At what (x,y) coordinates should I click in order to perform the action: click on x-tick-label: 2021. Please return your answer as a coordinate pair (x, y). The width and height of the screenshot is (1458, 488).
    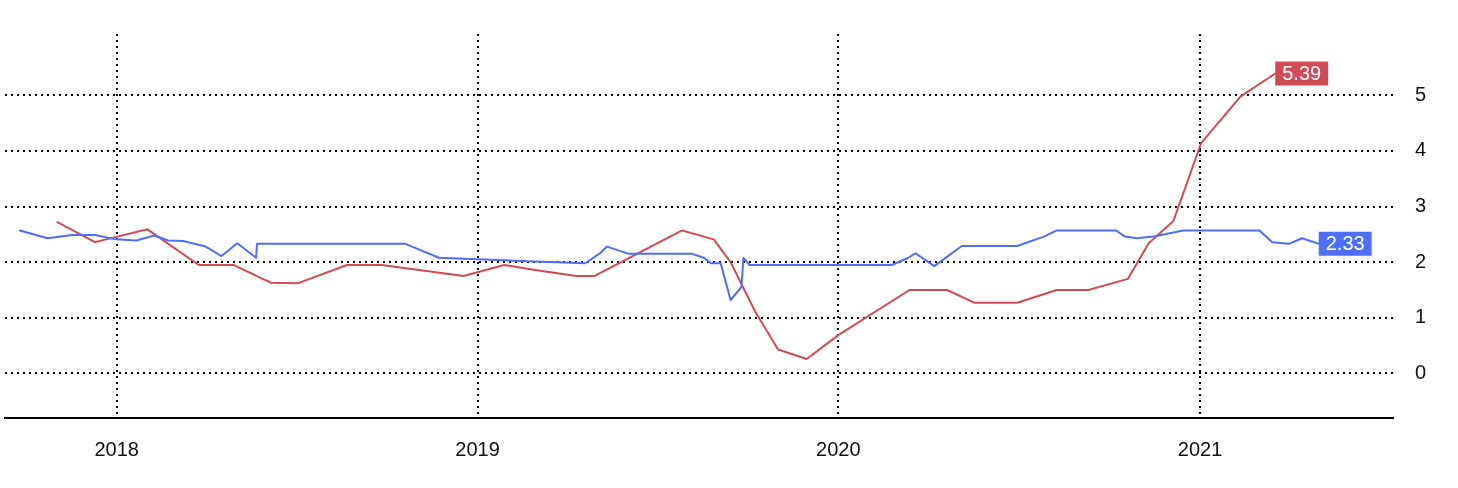
    Looking at the image, I should click on (1200, 448).